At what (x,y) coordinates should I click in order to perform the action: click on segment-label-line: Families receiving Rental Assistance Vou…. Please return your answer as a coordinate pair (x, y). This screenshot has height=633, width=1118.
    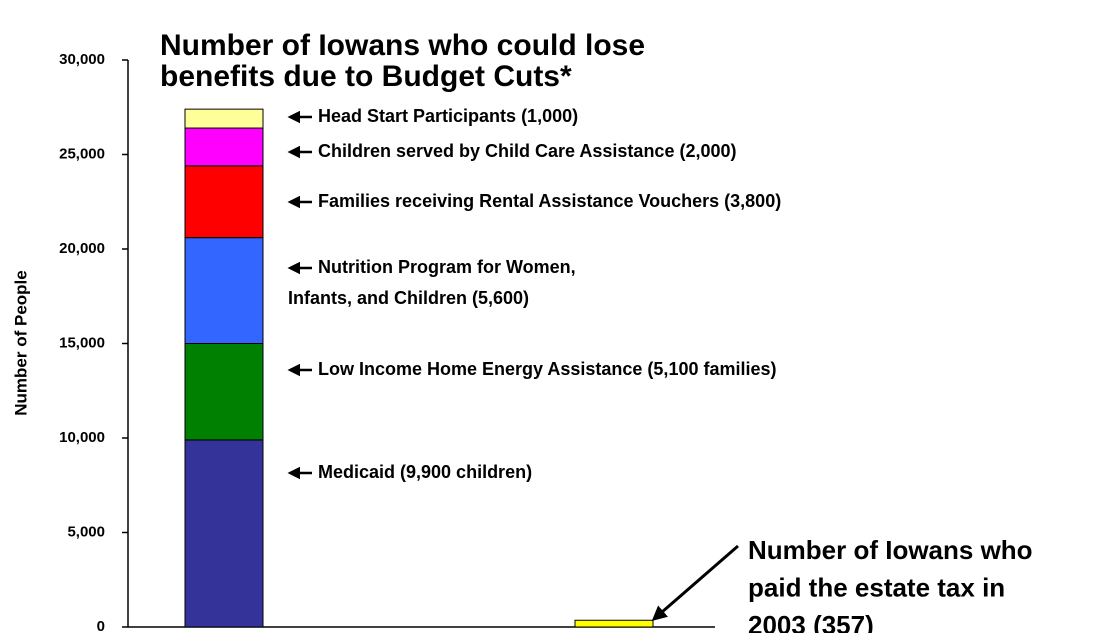
    Looking at the image, I should click on (549, 201).